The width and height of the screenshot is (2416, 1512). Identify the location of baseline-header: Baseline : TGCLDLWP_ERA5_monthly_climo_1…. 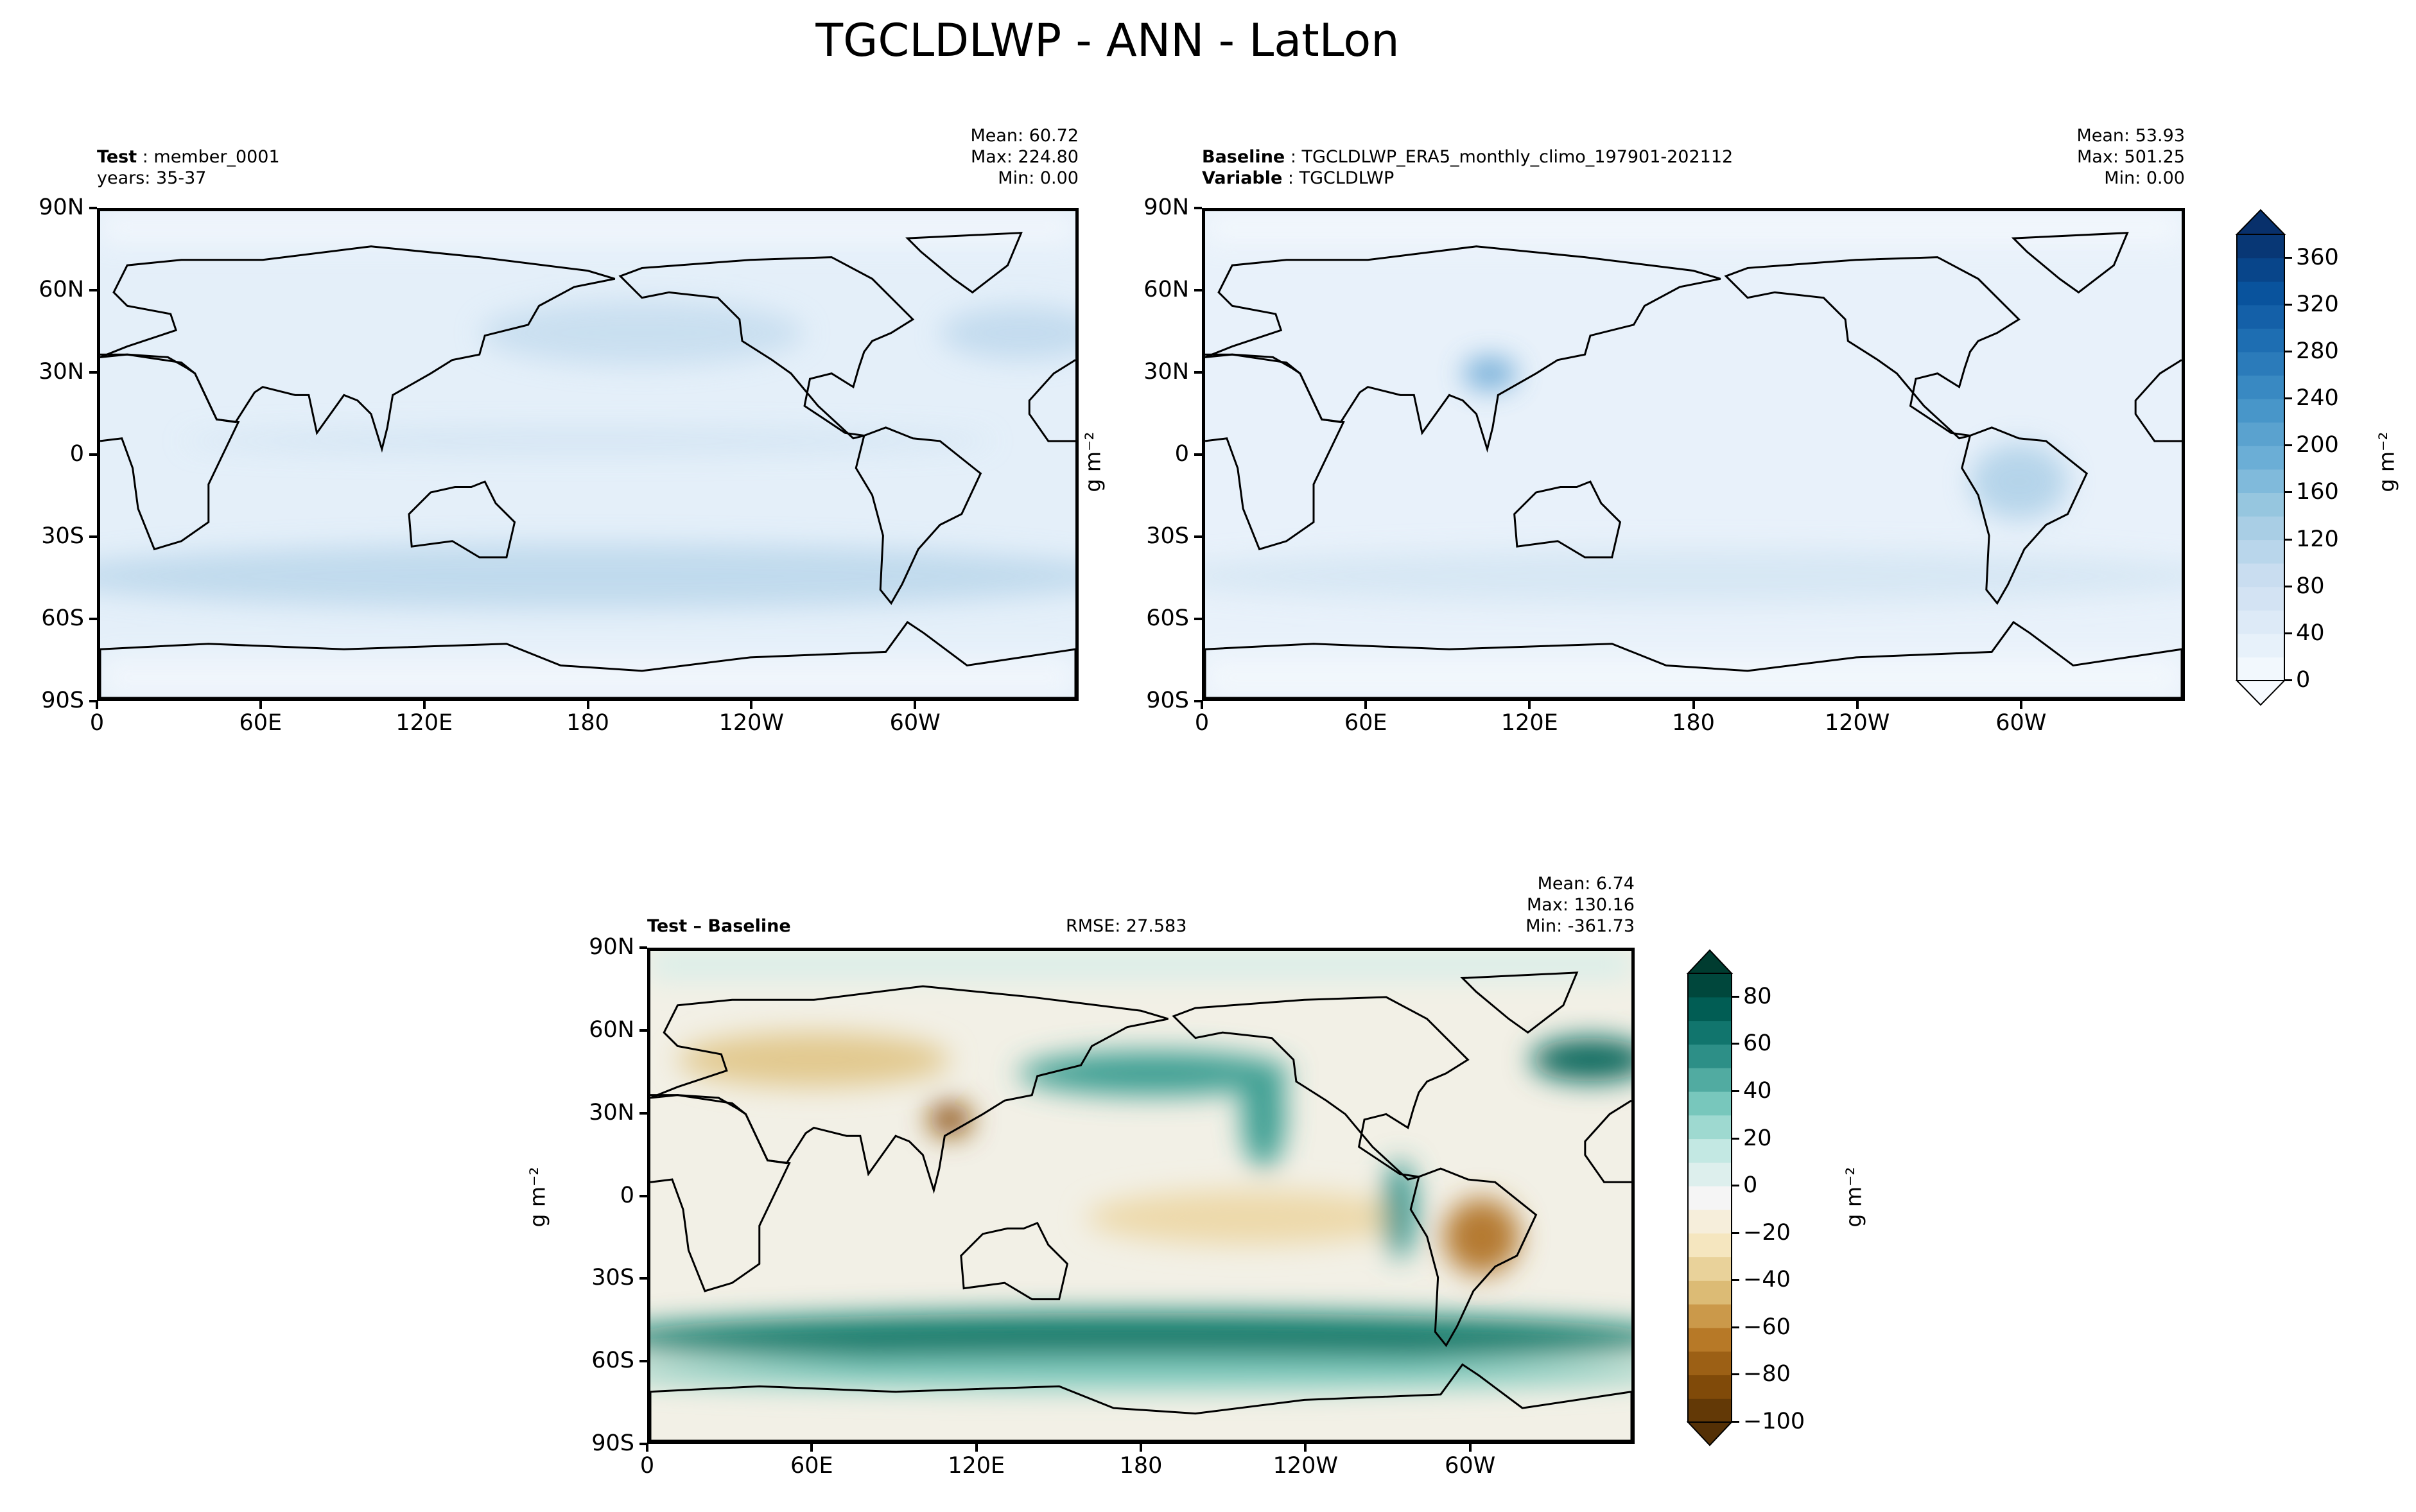
(1468, 167).